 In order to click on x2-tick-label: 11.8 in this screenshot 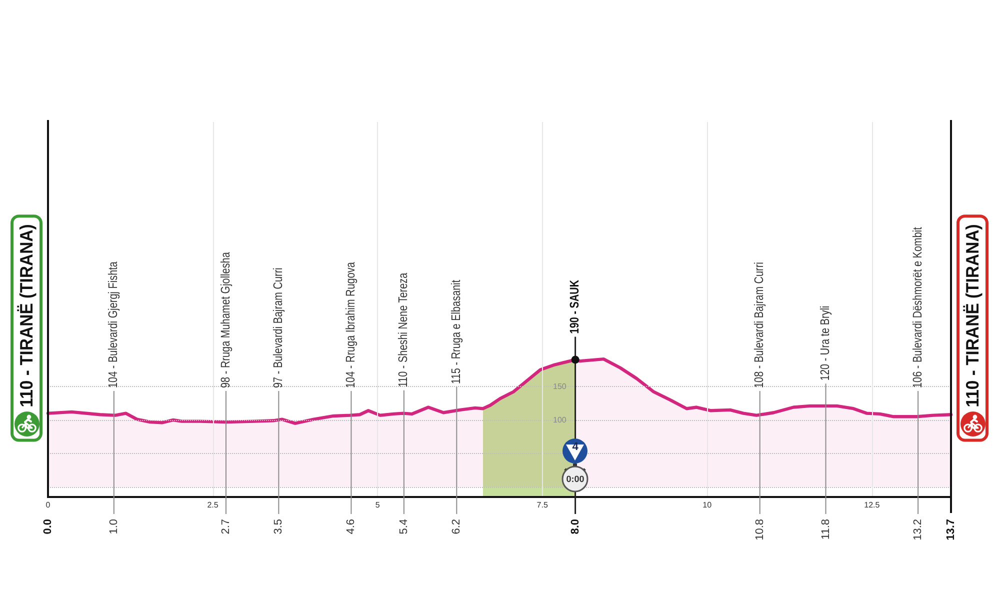, I will do `click(826, 529)`.